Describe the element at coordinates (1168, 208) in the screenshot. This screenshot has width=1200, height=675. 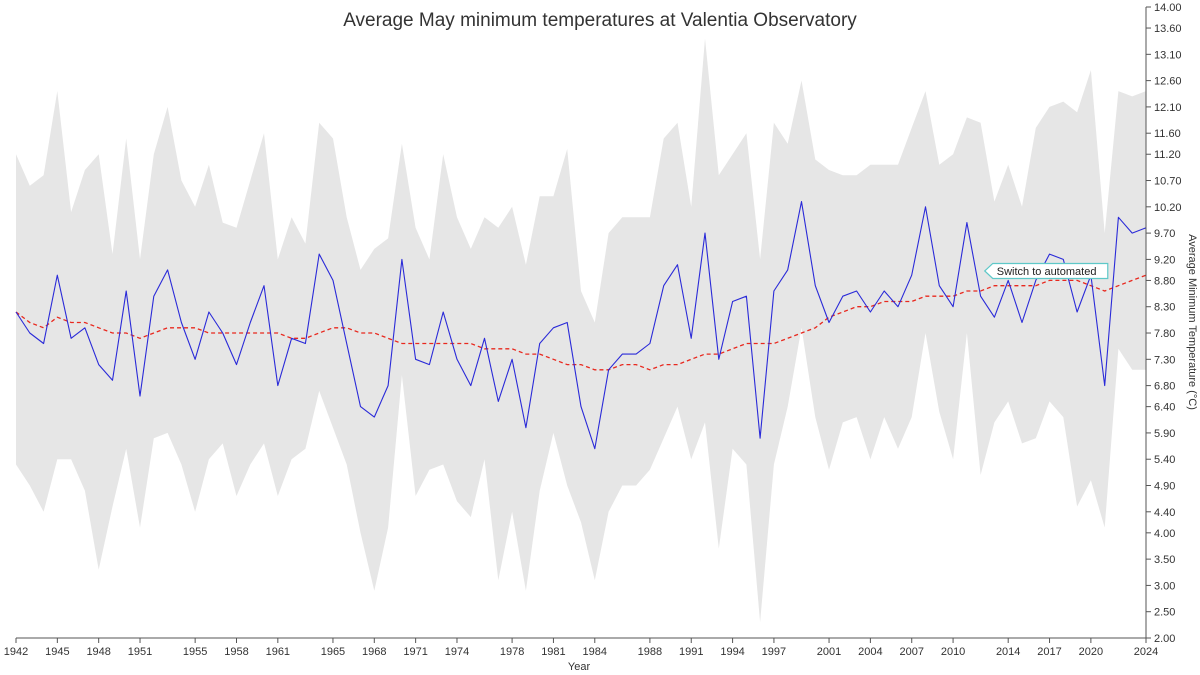
I see `y-tick-label: 10.20` at that location.